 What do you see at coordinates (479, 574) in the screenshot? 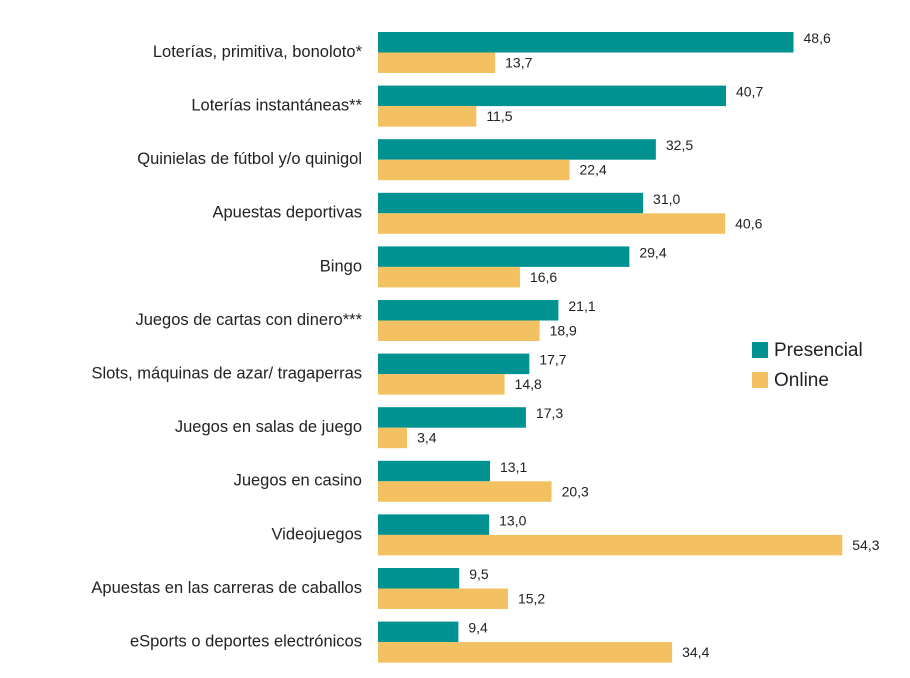
I see `value-label: 9,5` at bounding box center [479, 574].